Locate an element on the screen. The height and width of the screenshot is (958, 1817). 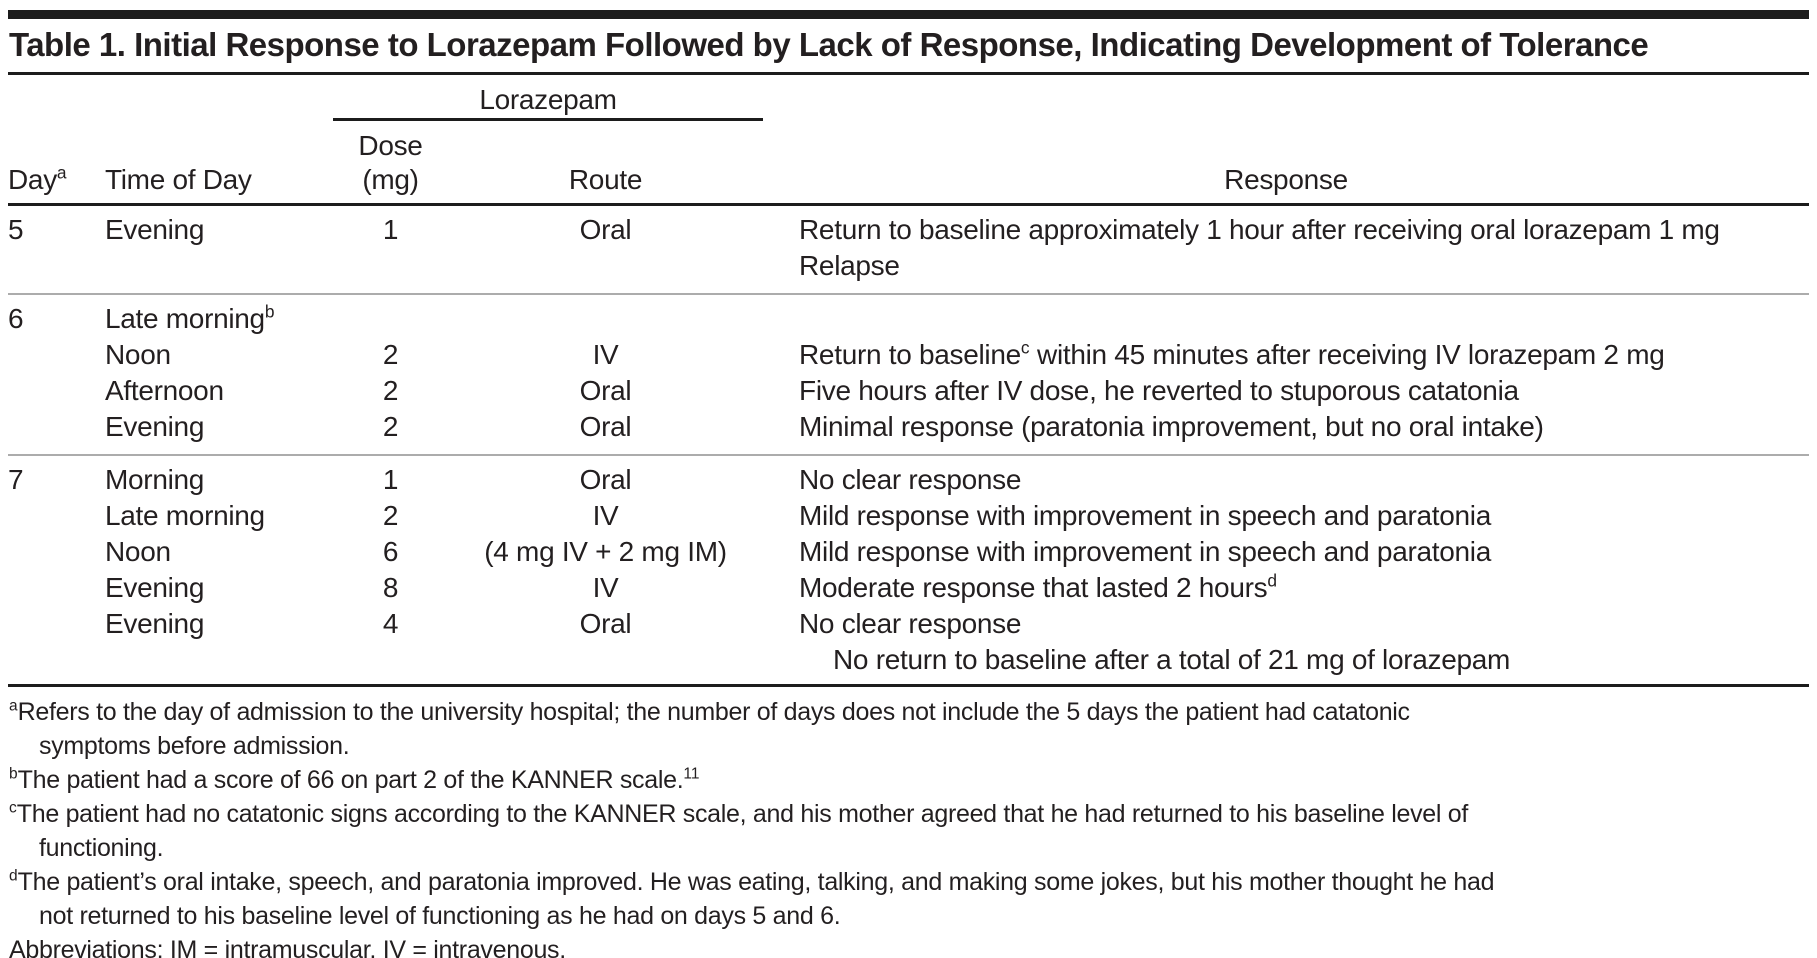
response-line: Relapse is located at coordinates (849, 265).